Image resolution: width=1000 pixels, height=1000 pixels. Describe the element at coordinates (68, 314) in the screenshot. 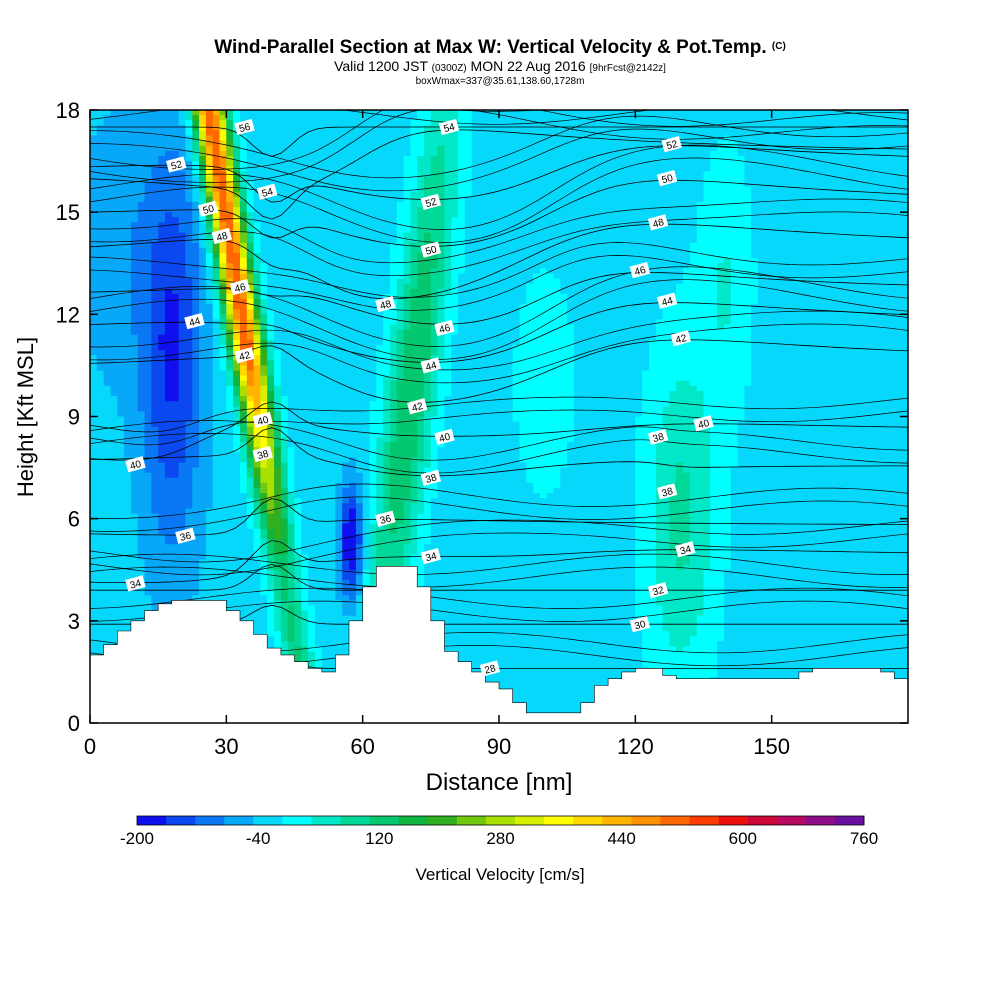

I see `y-tick-label: 12` at that location.